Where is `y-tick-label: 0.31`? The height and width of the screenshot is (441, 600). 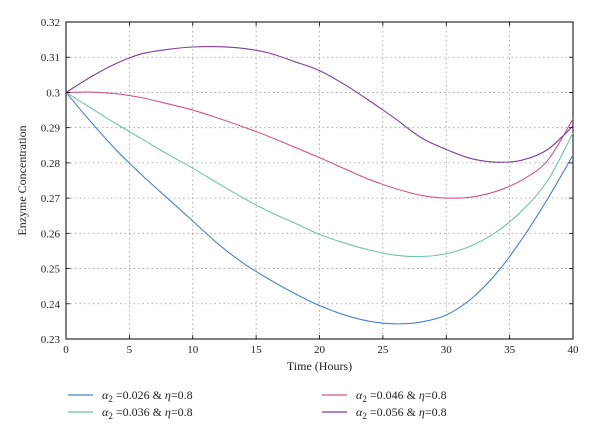
y-tick-label: 0.31 is located at coordinates (50, 58).